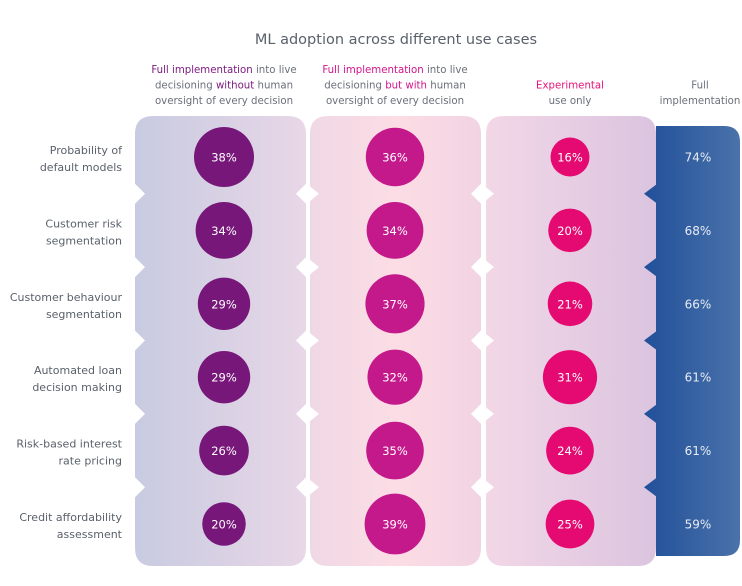  I want to click on bubble-label: 31%, so click(570, 378).